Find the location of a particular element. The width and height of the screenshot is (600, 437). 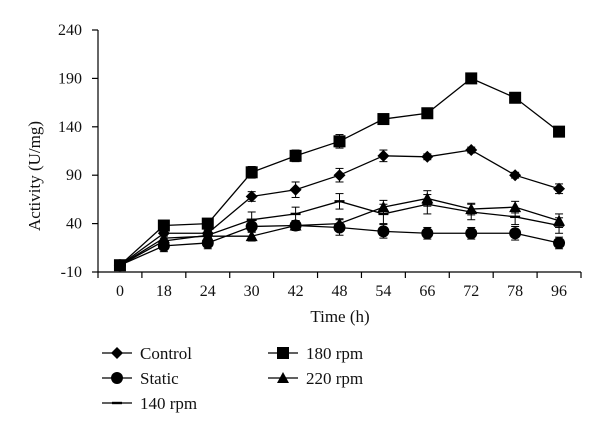

x-axis-title: Time (h) is located at coordinates (339, 316).